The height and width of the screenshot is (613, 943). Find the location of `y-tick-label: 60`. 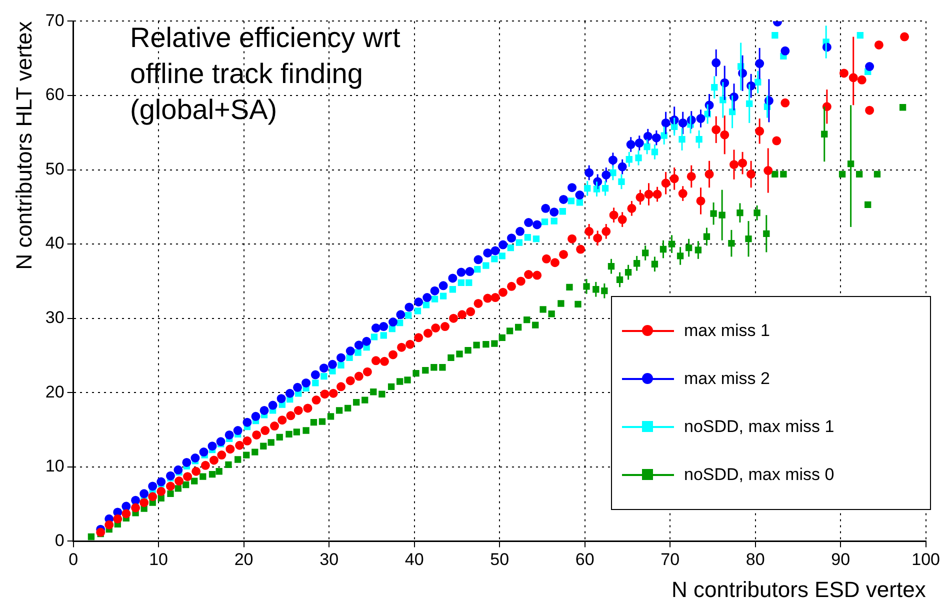

y-tick-label: 60 is located at coordinates (54, 94).